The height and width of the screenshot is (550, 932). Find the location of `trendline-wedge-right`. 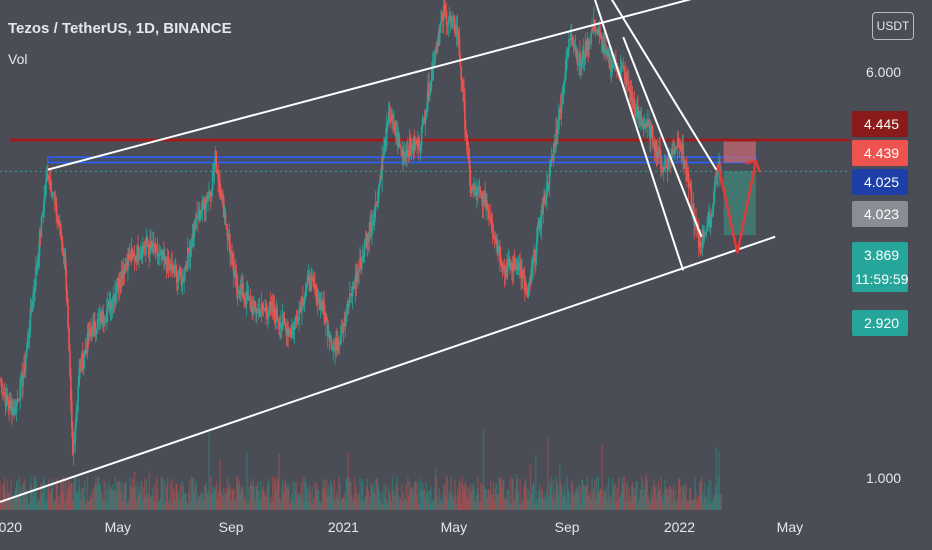

trendline-wedge-right is located at coordinates (662, 137).